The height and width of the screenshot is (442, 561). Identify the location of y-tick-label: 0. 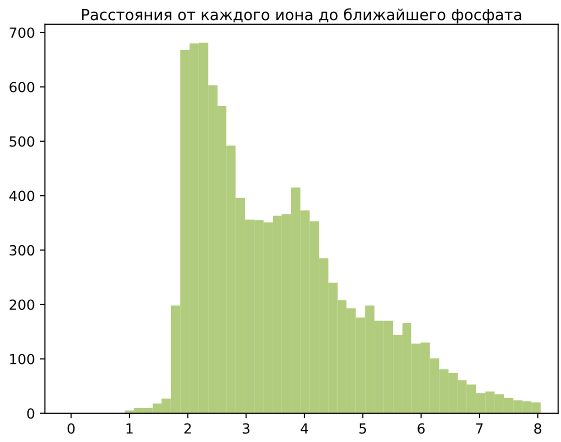
(30, 413).